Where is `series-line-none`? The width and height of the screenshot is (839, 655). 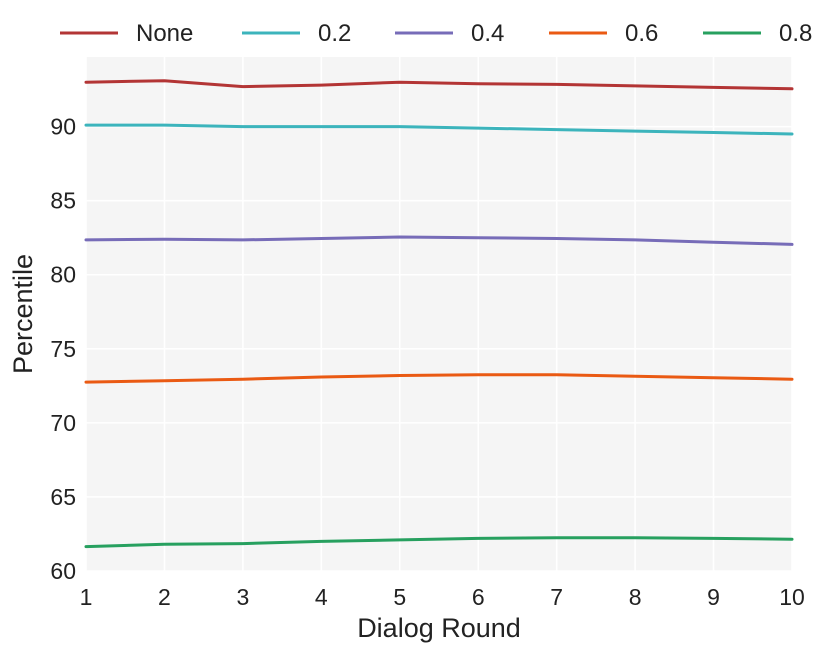 series-line-none is located at coordinates (439, 85).